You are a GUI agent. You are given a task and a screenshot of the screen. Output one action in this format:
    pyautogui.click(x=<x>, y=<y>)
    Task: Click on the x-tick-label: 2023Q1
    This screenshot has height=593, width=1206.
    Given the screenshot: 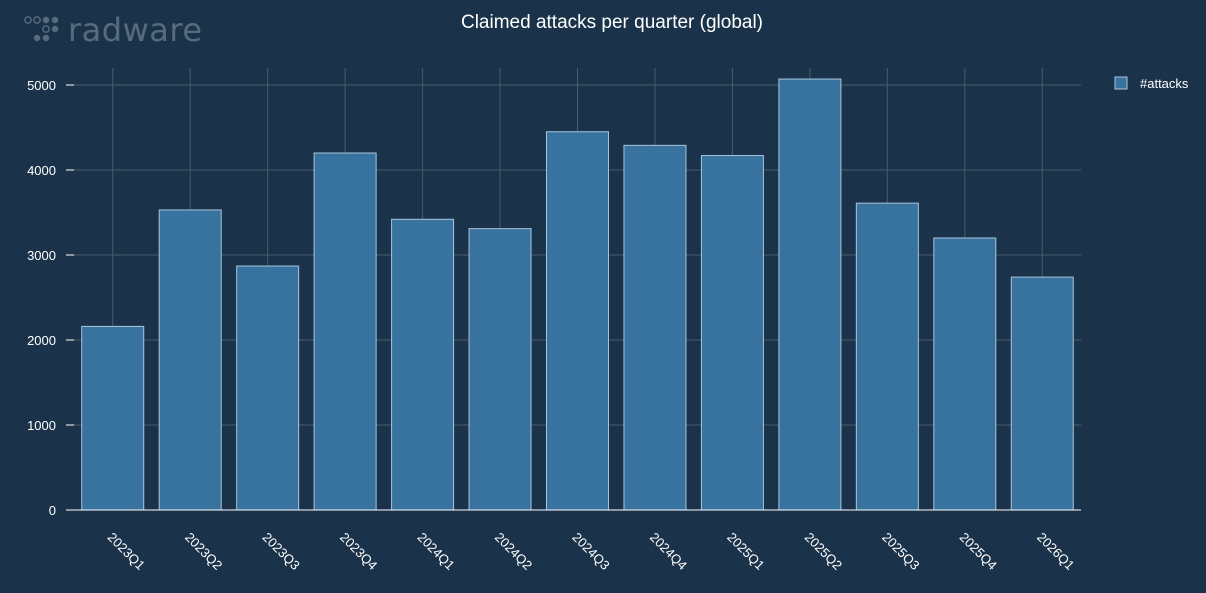 What is the action you would take?
    pyautogui.click(x=126, y=551)
    